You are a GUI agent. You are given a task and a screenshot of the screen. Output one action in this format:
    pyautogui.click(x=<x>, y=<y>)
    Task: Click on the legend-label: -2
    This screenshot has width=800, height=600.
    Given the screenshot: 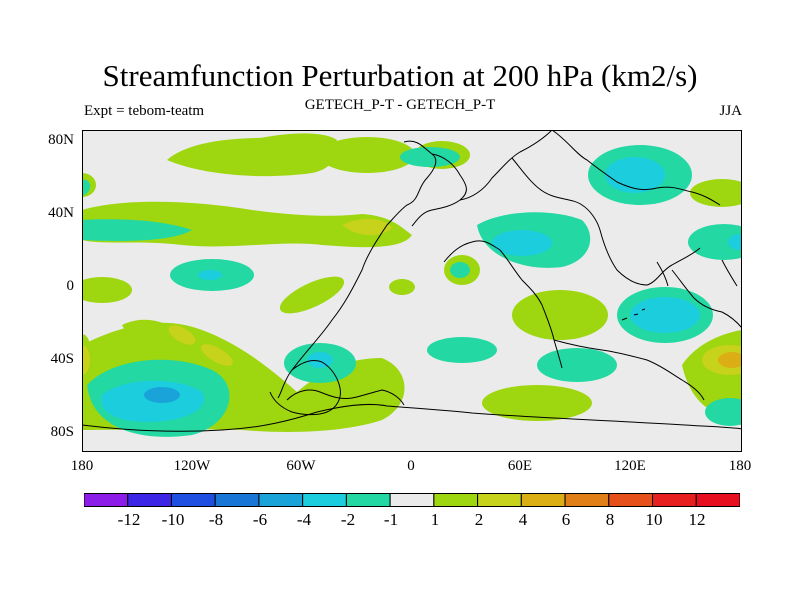 What is the action you would take?
    pyautogui.click(x=348, y=519)
    